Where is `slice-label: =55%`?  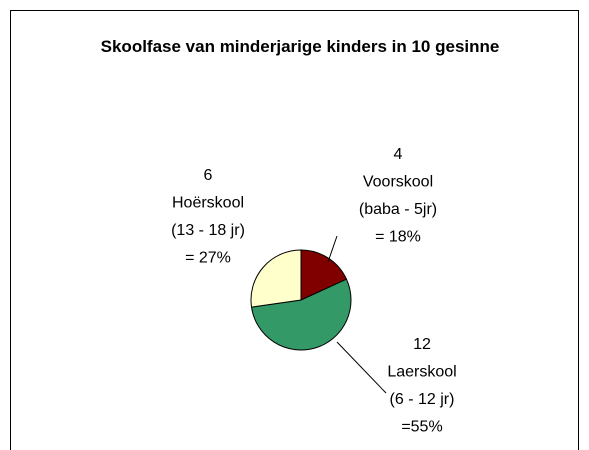 slice-label: =55% is located at coordinates (421, 427).